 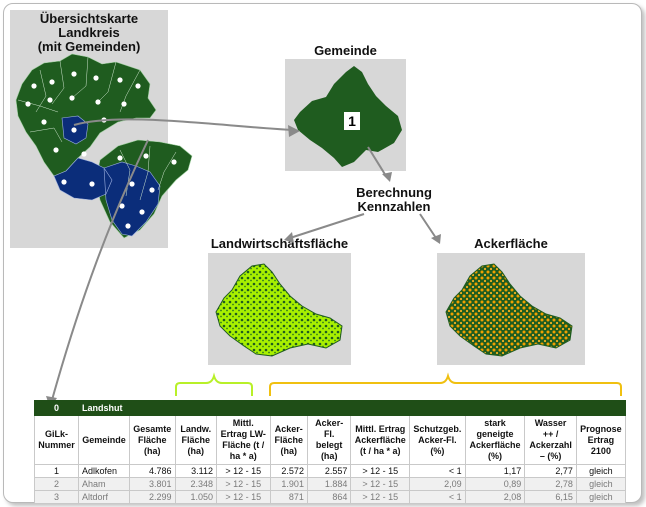 I want to click on arrow-overview-to-gemeinde, so click(x=183, y=124).